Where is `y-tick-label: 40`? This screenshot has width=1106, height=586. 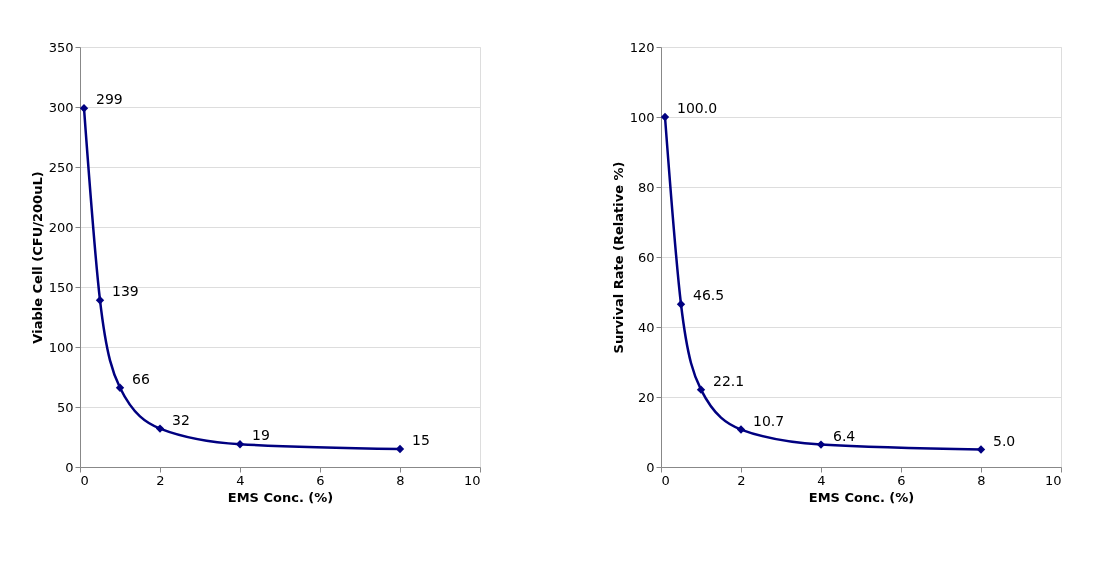
y-tick-label: 40 is located at coordinates (646, 327).